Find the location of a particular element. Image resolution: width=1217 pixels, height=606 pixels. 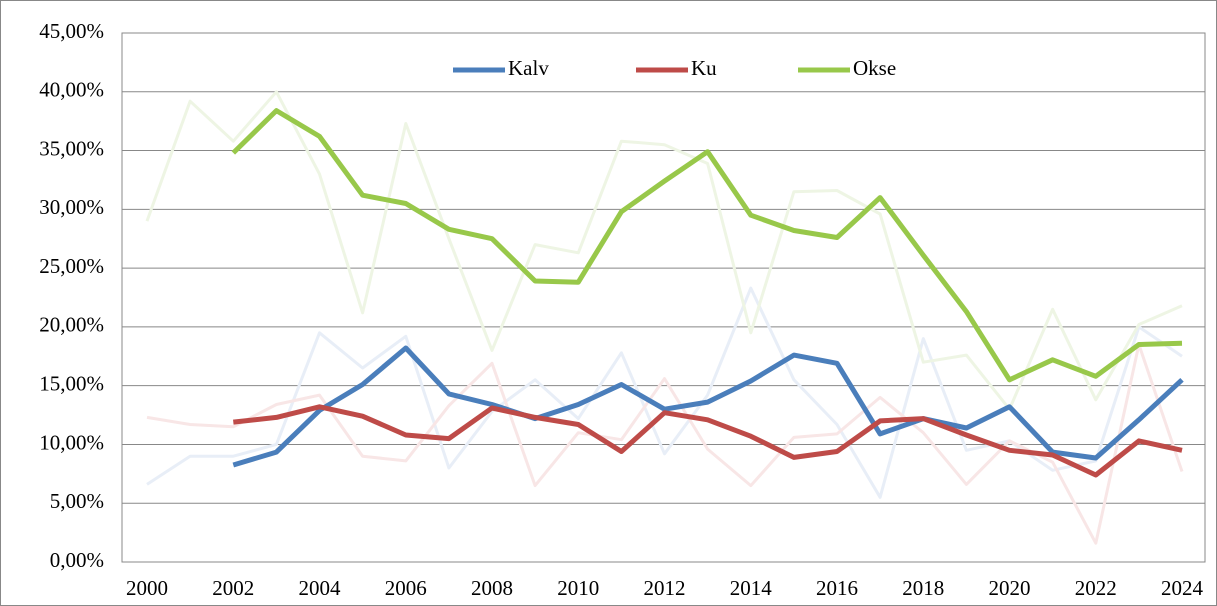

y-tick-label: 35,00% is located at coordinates (71, 148).